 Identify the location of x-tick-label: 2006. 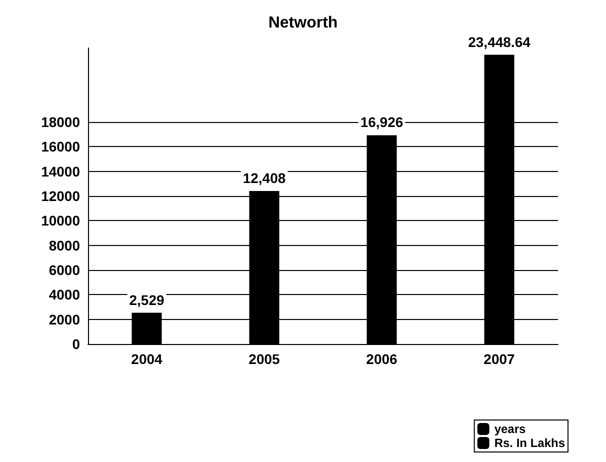
(382, 359).